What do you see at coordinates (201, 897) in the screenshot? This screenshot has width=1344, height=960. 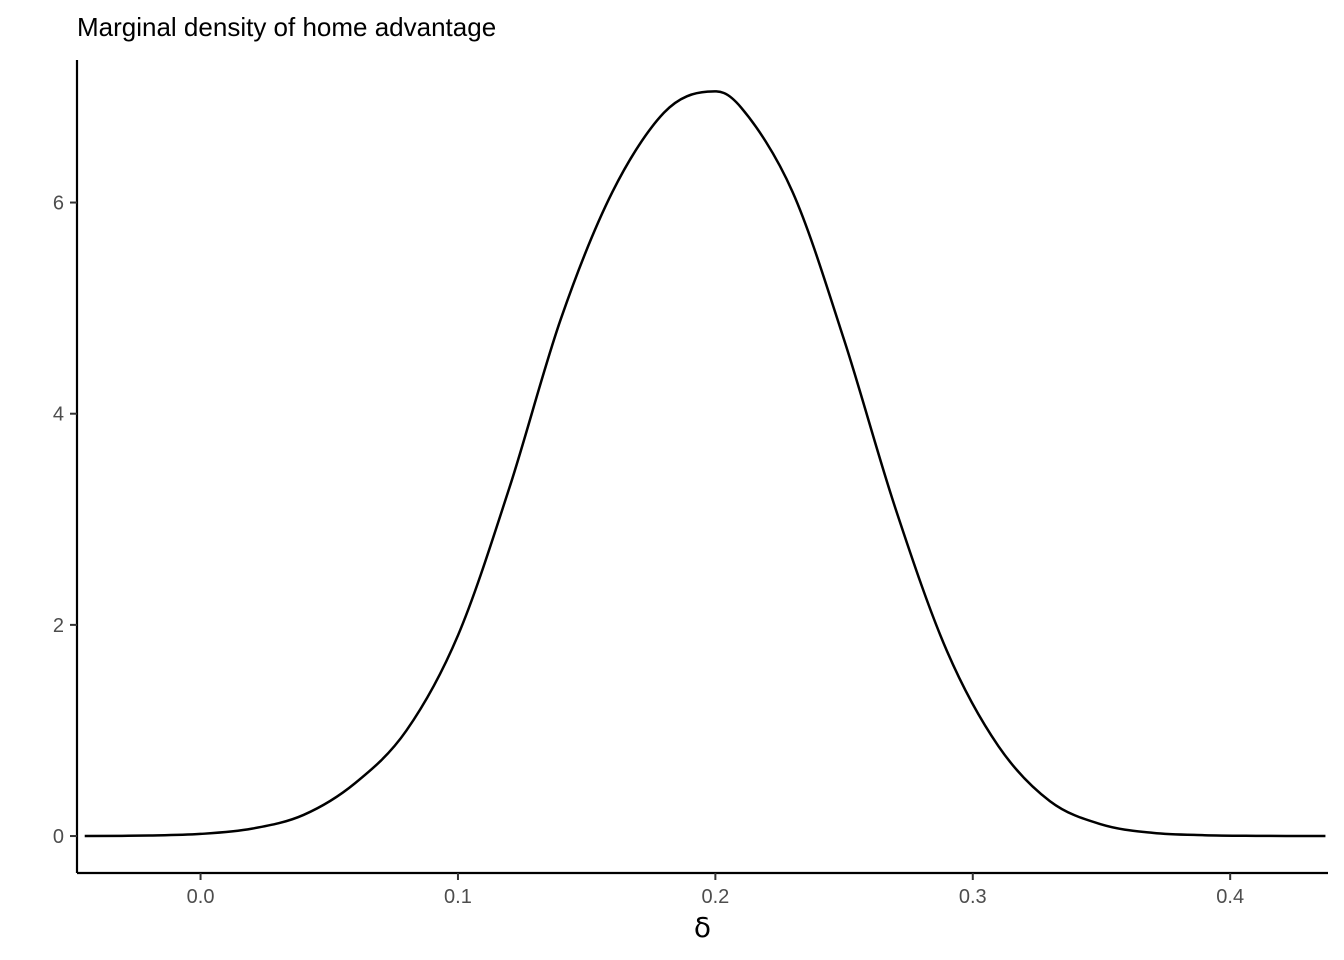 I see `x-tick-label: 0.0` at bounding box center [201, 897].